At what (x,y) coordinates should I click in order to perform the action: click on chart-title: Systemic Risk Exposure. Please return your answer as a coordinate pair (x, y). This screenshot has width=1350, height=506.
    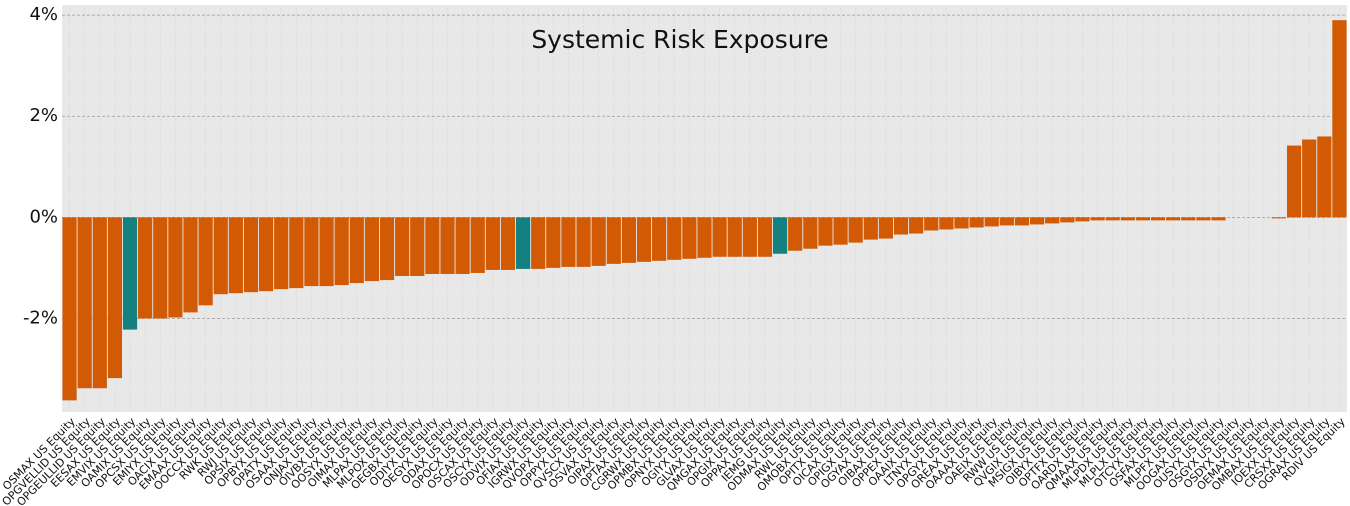
    Looking at the image, I should click on (679, 39).